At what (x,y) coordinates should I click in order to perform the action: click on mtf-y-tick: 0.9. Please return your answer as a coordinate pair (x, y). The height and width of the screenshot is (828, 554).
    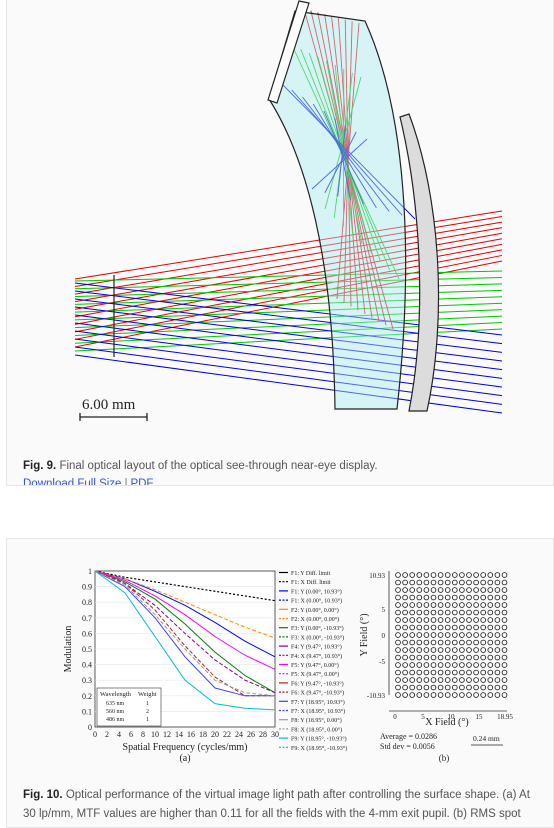
    Looking at the image, I should click on (87, 587).